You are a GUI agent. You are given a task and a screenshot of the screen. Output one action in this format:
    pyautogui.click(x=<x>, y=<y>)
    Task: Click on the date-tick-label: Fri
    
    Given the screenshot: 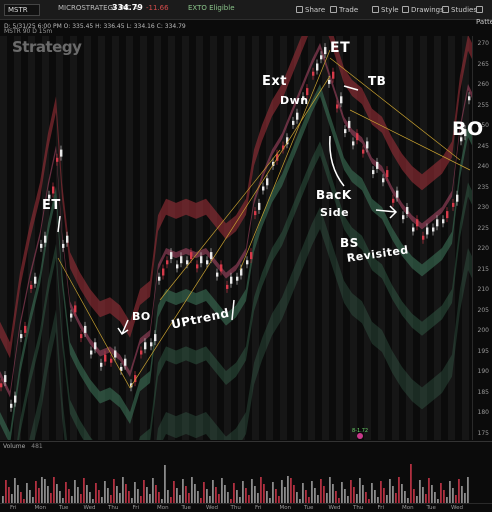 What is the action you would take?
    pyautogui.click(x=136, y=508)
    